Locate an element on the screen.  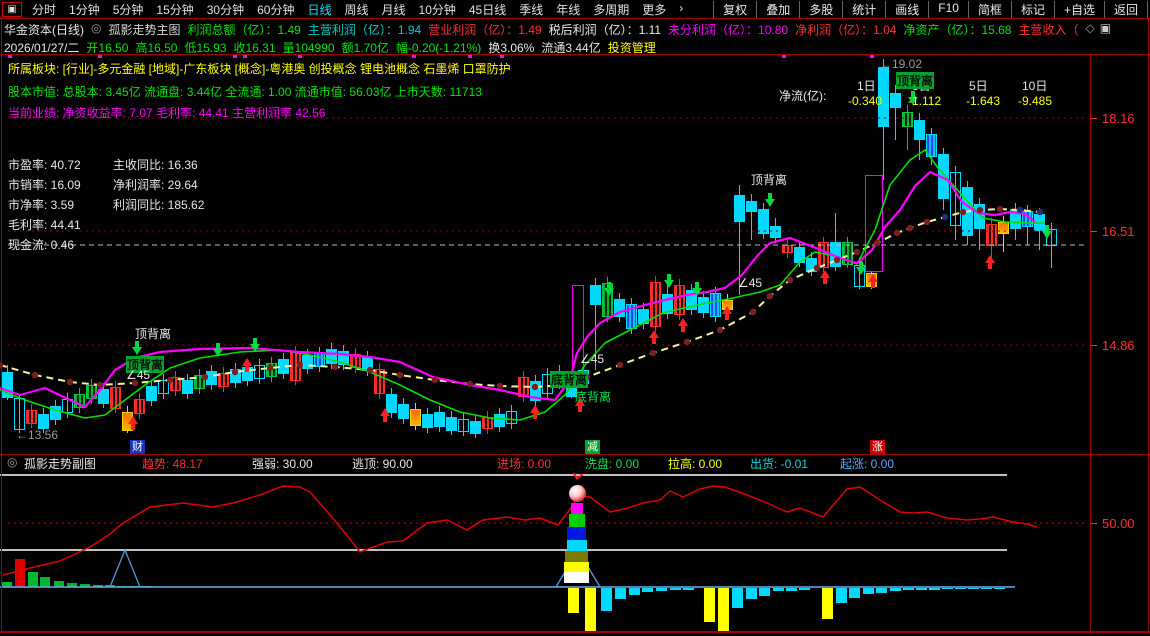
menu-button-画线: 画线 is located at coordinates (906, 9).